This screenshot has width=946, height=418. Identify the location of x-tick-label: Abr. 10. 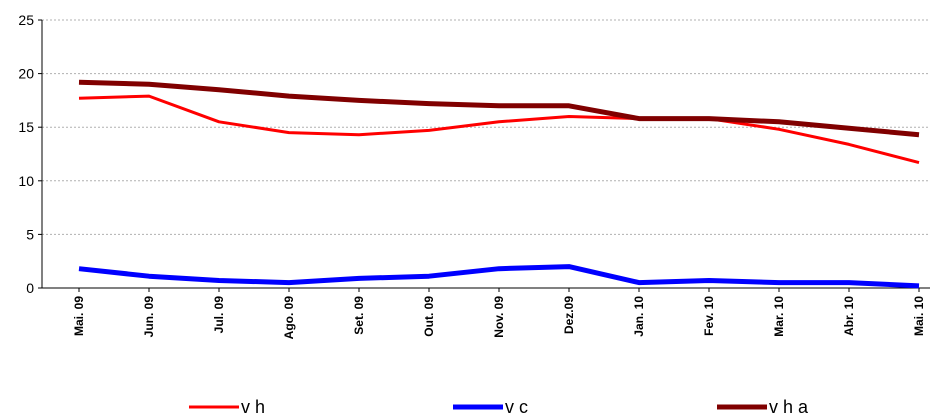
(849, 316).